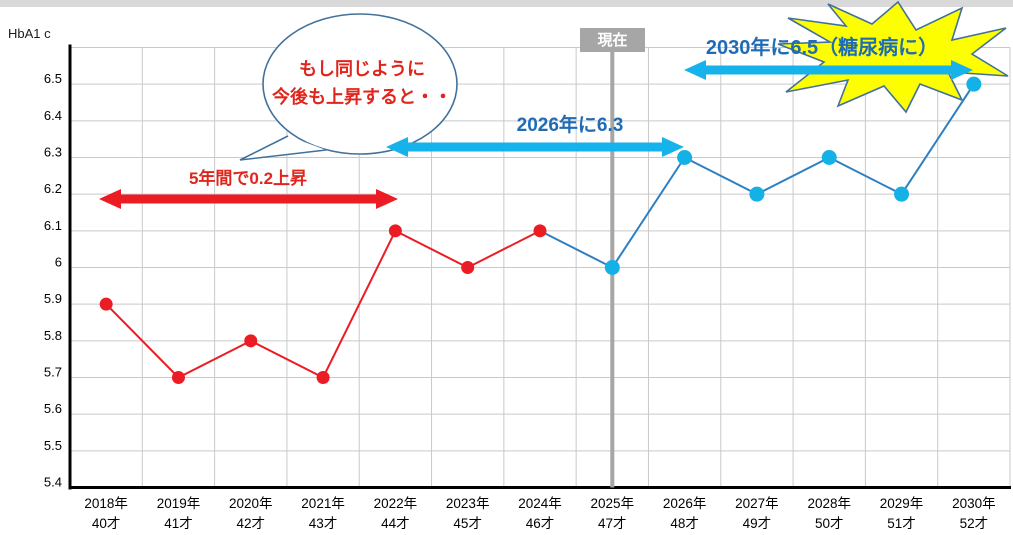  Describe the element at coordinates (540, 523) in the screenshot. I see `x-tick-age: 46才` at that location.